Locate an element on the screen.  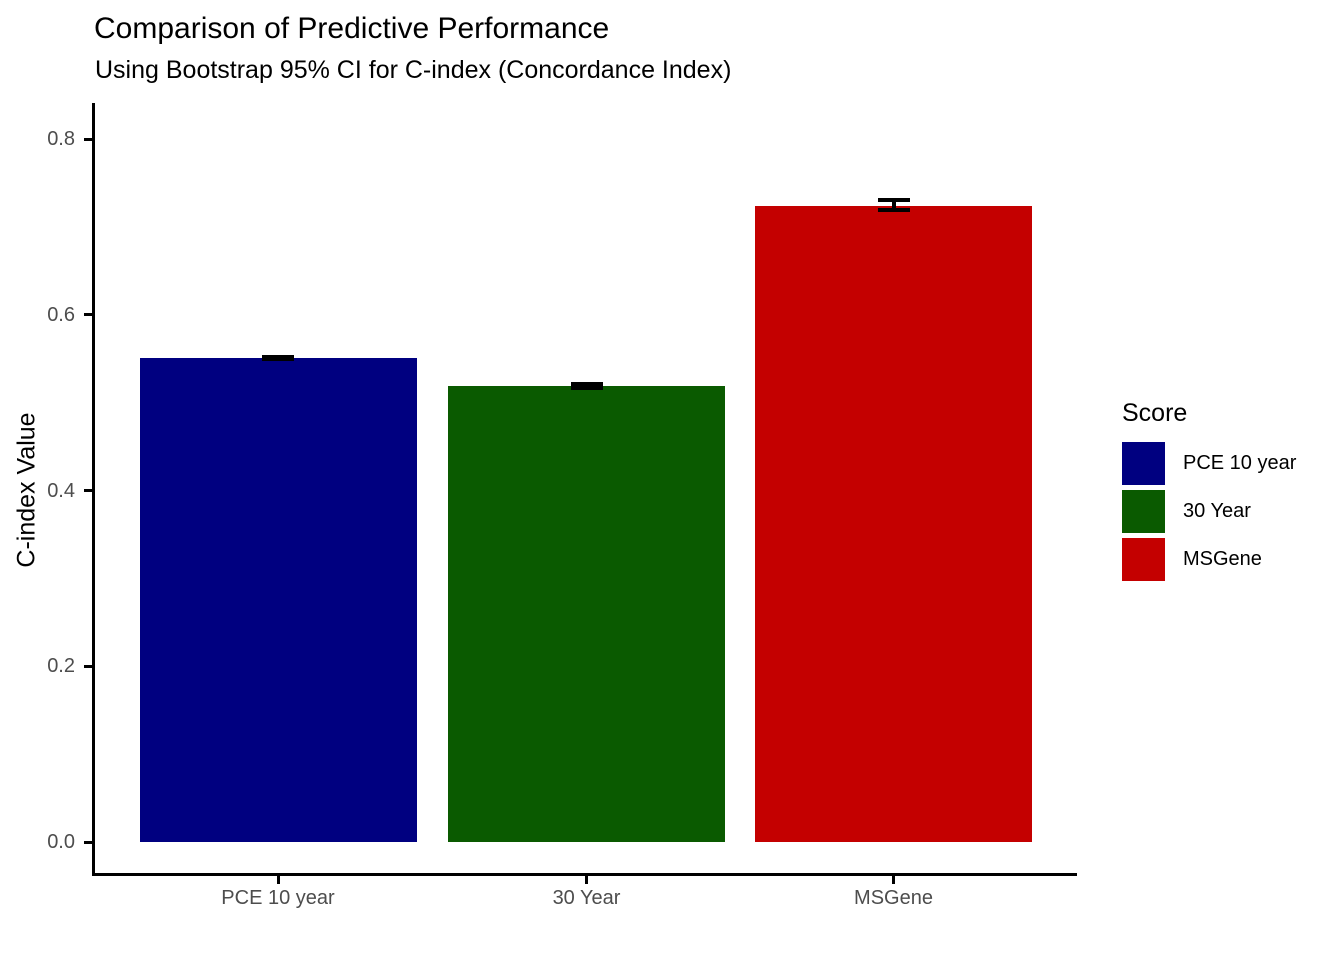
y-tick-label: 0.4 is located at coordinates (61, 490).